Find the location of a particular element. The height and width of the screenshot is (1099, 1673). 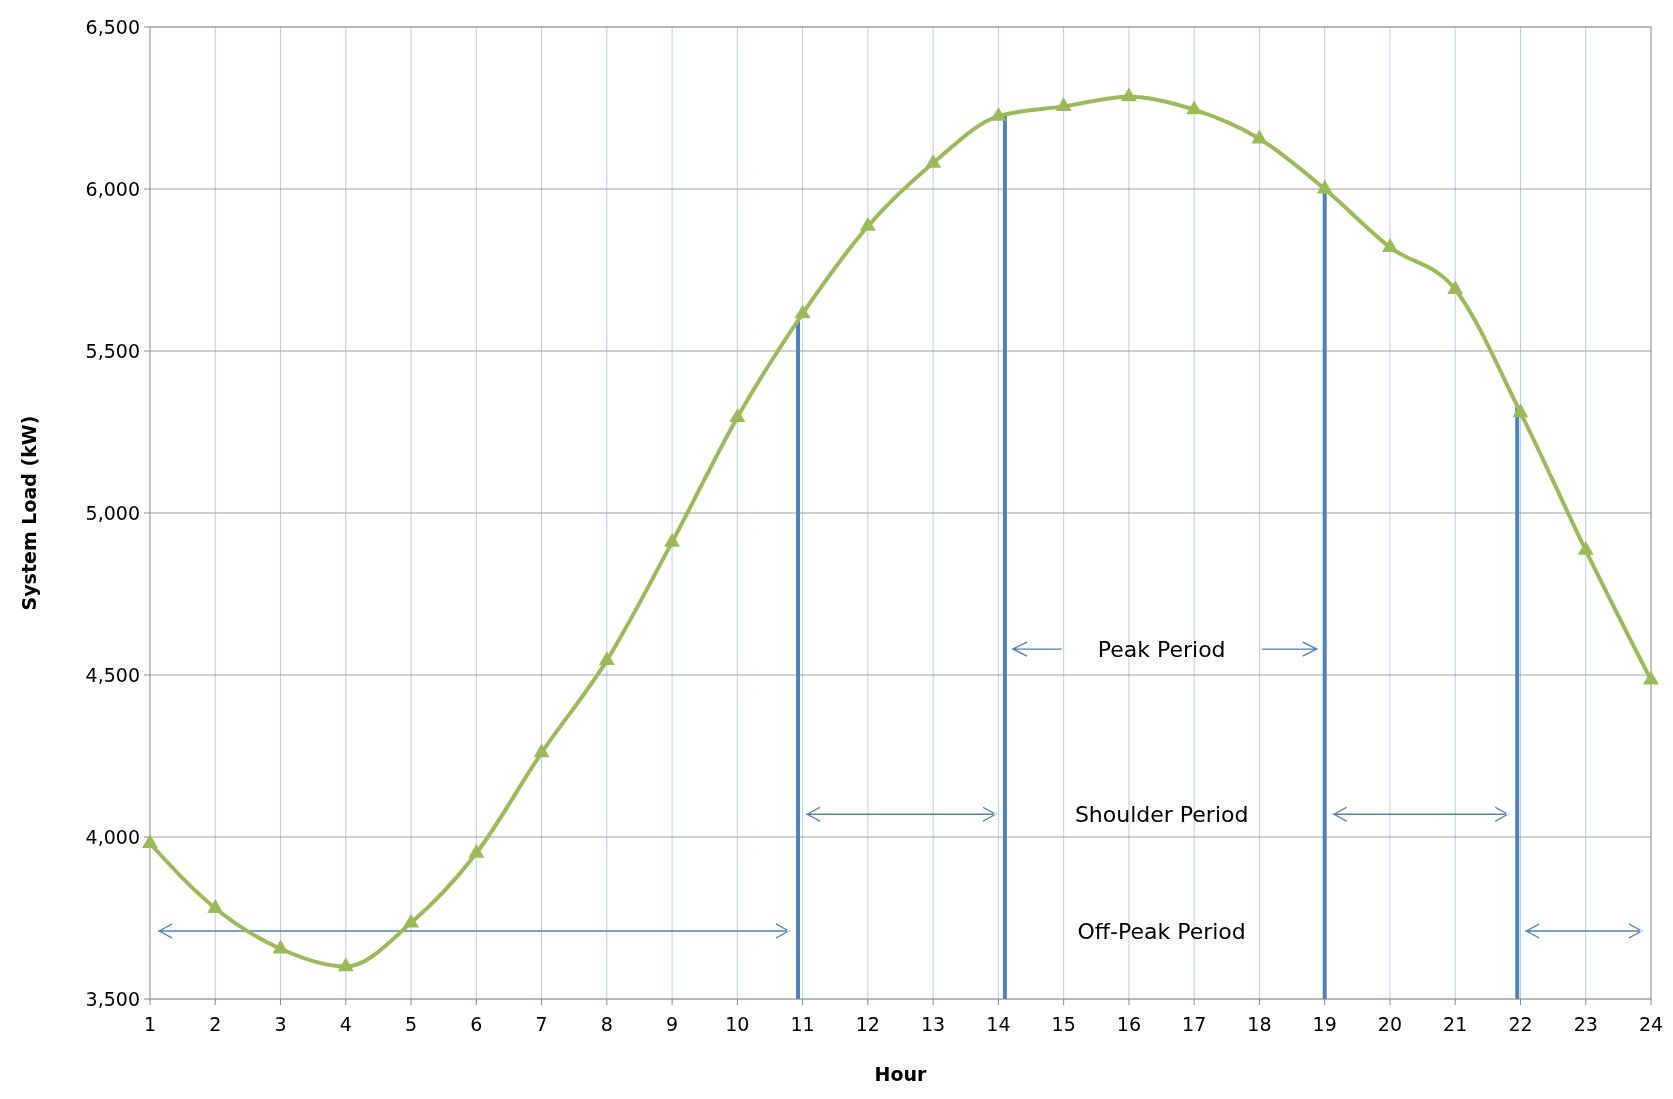

x-tick-label: 19 is located at coordinates (1324, 1024).